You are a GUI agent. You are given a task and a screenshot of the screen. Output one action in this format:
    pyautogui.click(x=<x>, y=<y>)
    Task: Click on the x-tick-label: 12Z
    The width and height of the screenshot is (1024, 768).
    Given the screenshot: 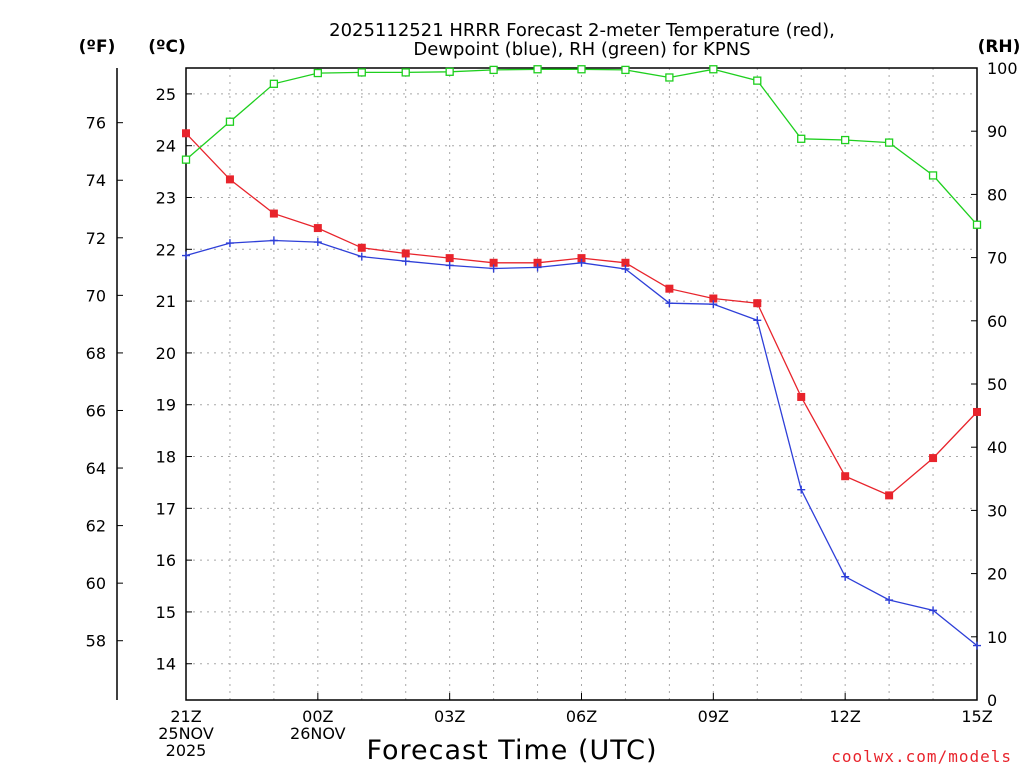 What is the action you would take?
    pyautogui.click(x=845, y=716)
    